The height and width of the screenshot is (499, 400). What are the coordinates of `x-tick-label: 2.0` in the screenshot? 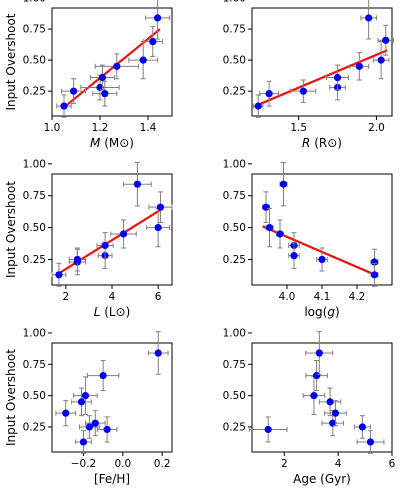 It's located at (376, 128).